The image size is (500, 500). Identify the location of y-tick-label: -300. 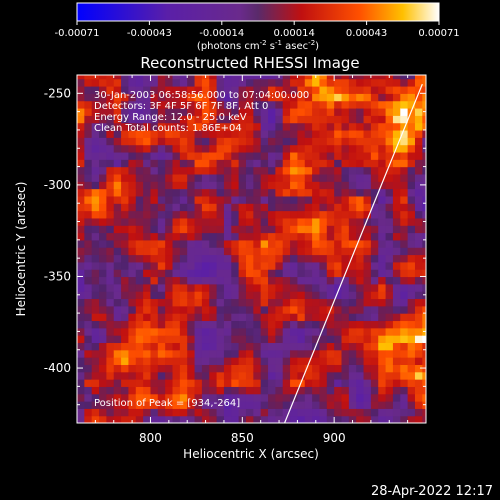
(57, 185).